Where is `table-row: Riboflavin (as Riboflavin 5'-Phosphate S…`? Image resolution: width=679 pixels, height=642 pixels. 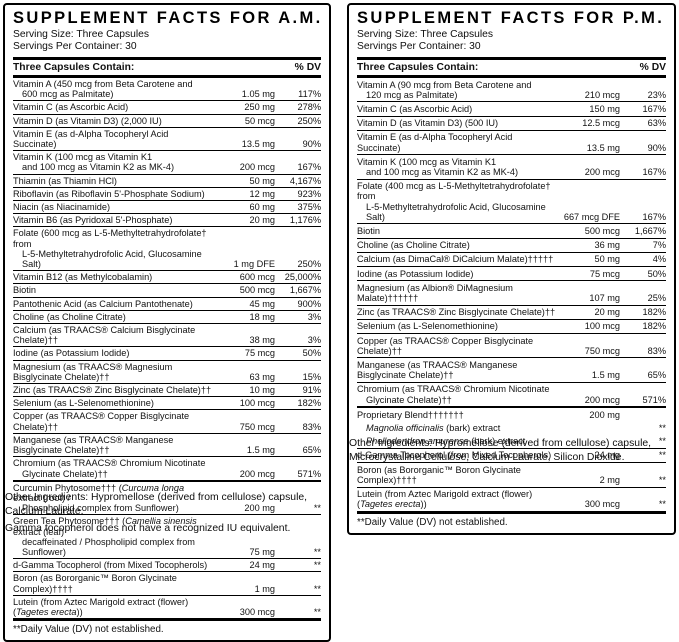
table-row: Riboflavin (as Riboflavin 5'-Phosphate S… is located at coordinates (167, 193).